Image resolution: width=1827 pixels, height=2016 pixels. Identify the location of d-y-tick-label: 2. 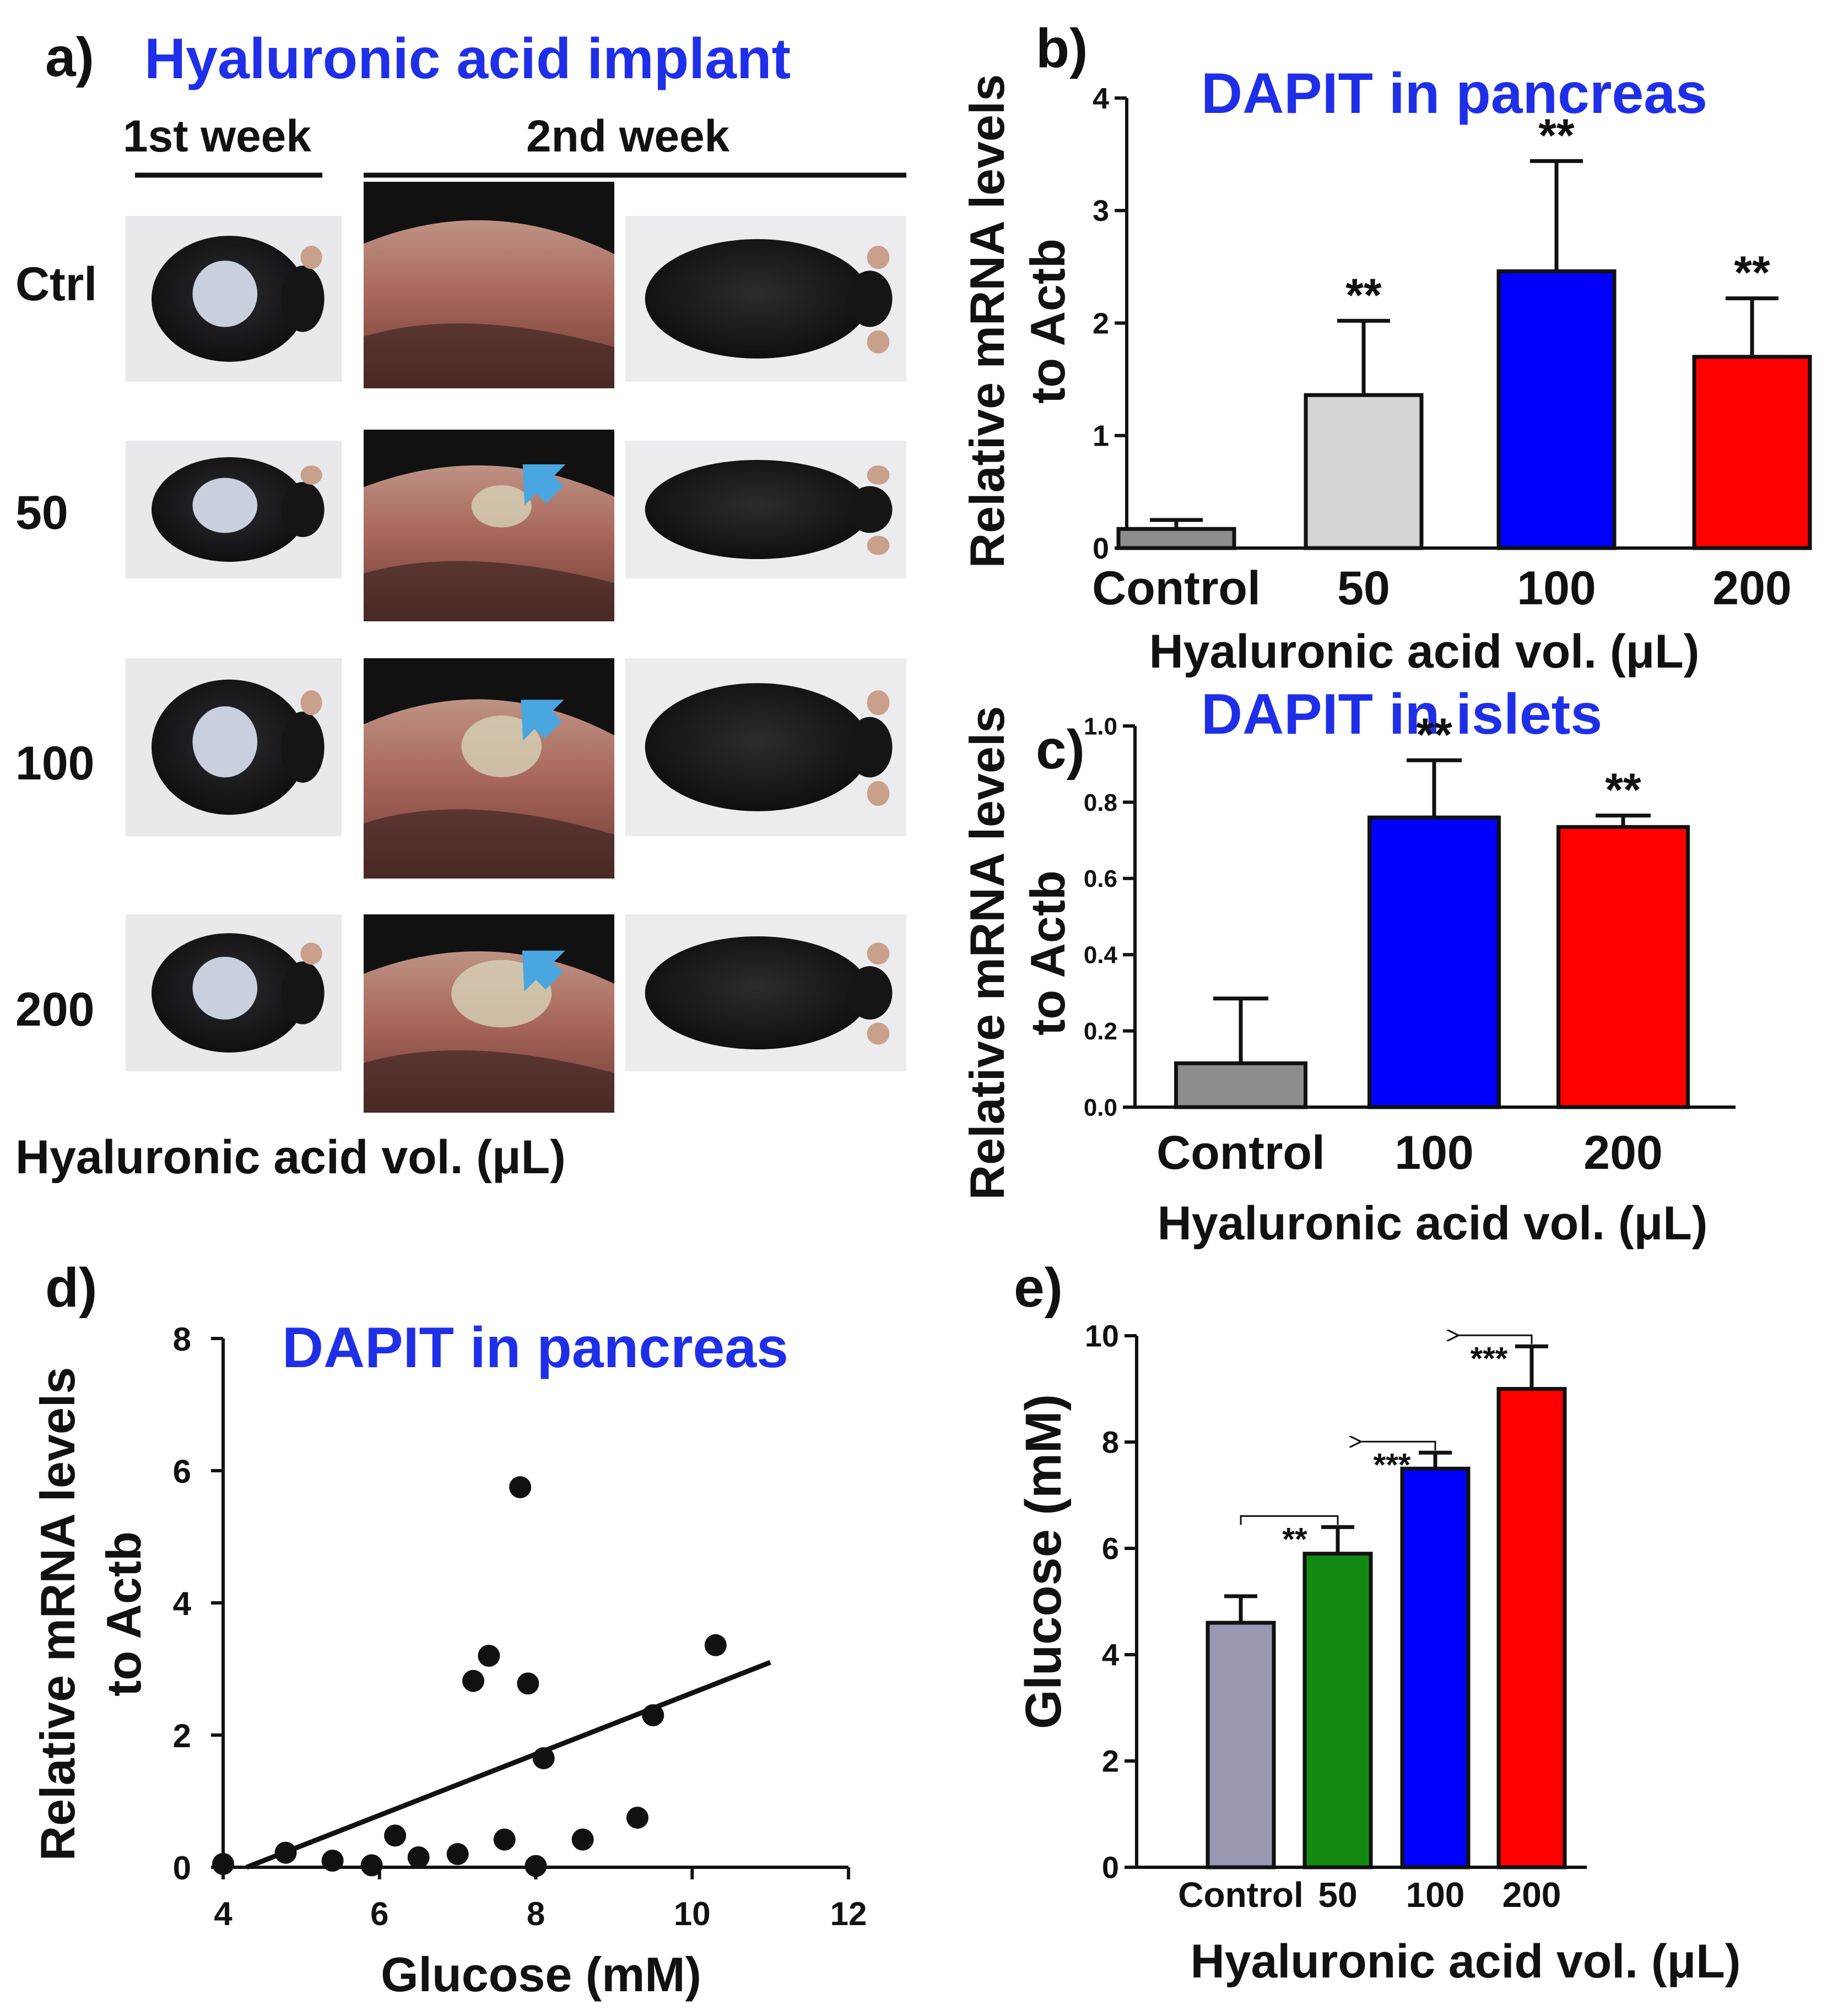
(182, 1735).